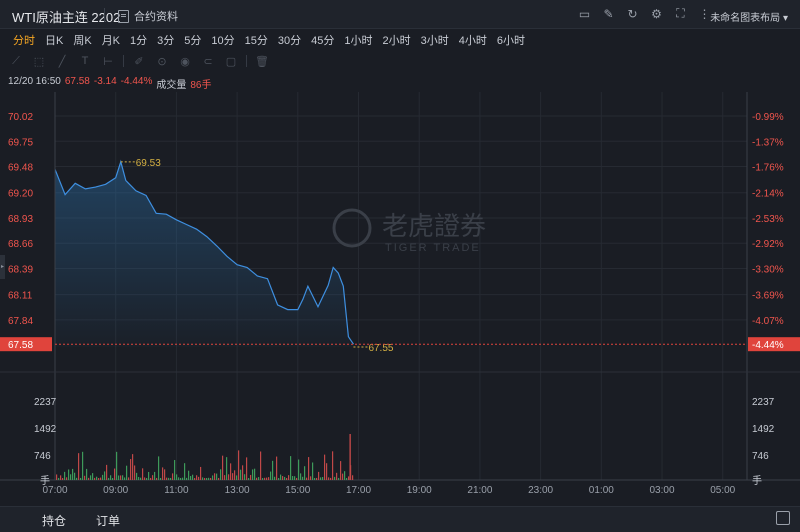  I want to click on document-icon, so click(123, 16).